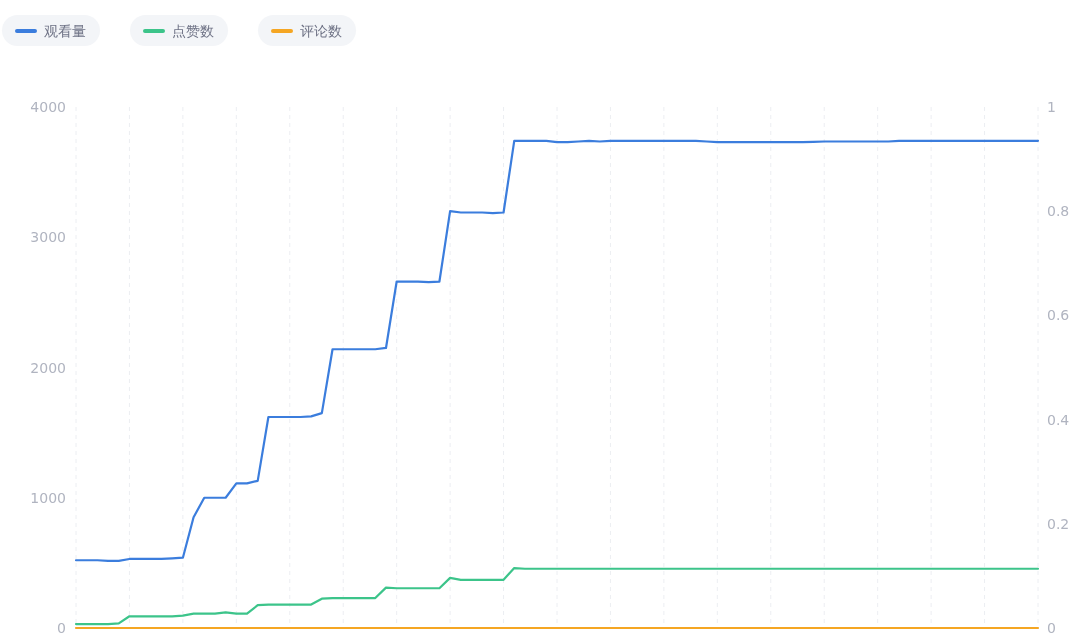  What do you see at coordinates (193, 31) in the screenshot?
I see `legend-label: 点赞数` at bounding box center [193, 31].